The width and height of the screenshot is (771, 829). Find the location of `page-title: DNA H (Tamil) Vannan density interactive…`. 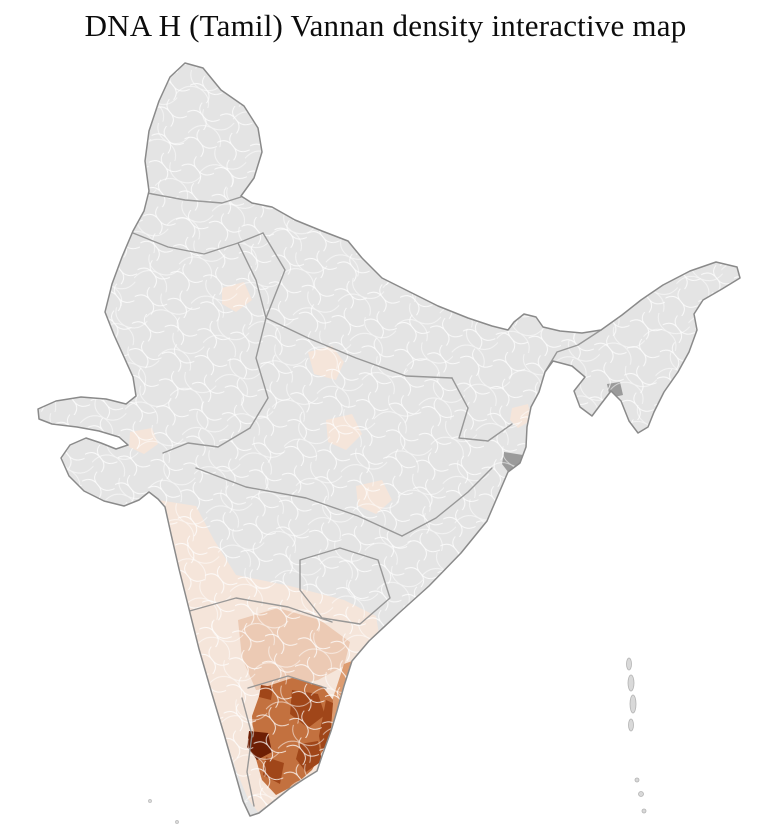

page-title: DNA H (Tamil) Vannan density interactive… is located at coordinates (385, 25).